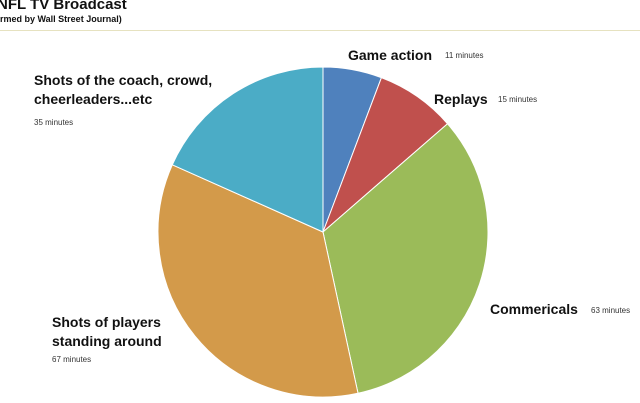 The height and width of the screenshot is (403, 640). What do you see at coordinates (611, 310) in the screenshot?
I see `value-label: 63 minutes` at bounding box center [611, 310].